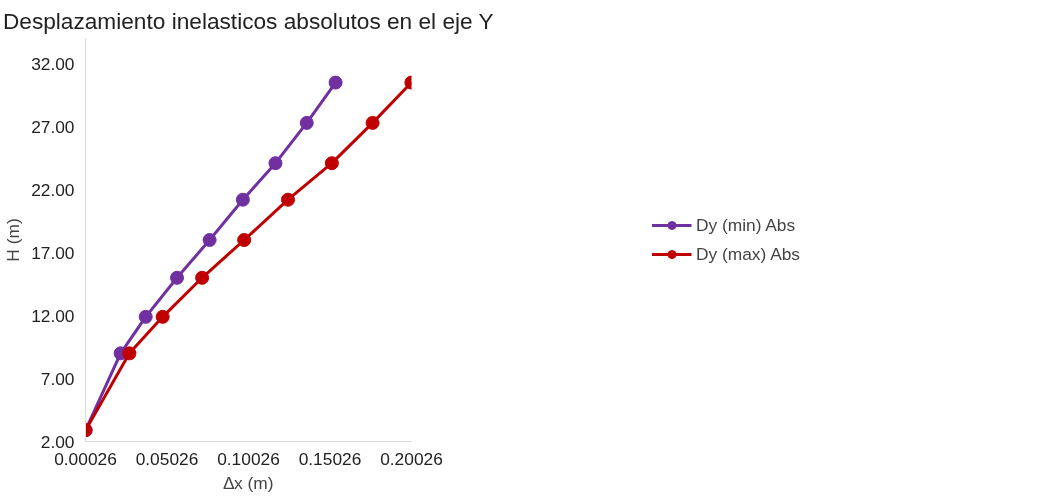  Describe the element at coordinates (53, 126) in the screenshot. I see `y-tick-label: 27.00` at that location.